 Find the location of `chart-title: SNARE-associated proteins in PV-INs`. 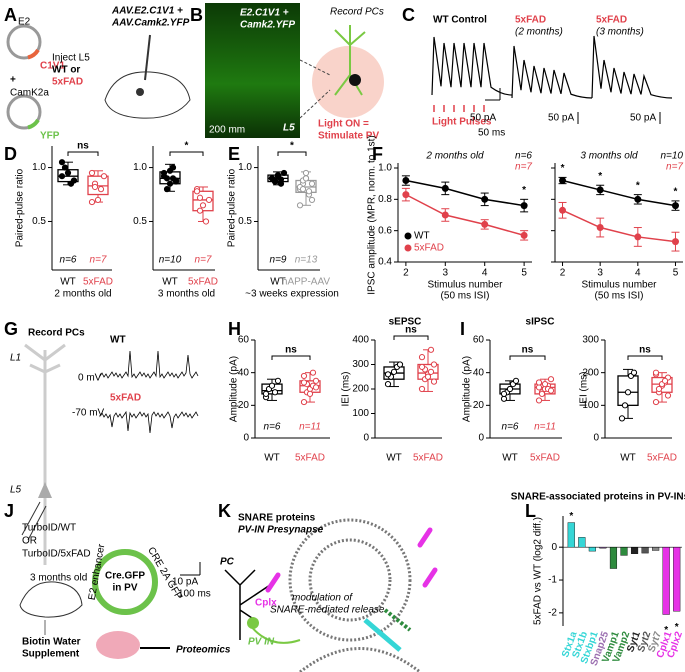

chart-title: SNARE-associated proteins in PV-INs is located at coordinates (598, 497).